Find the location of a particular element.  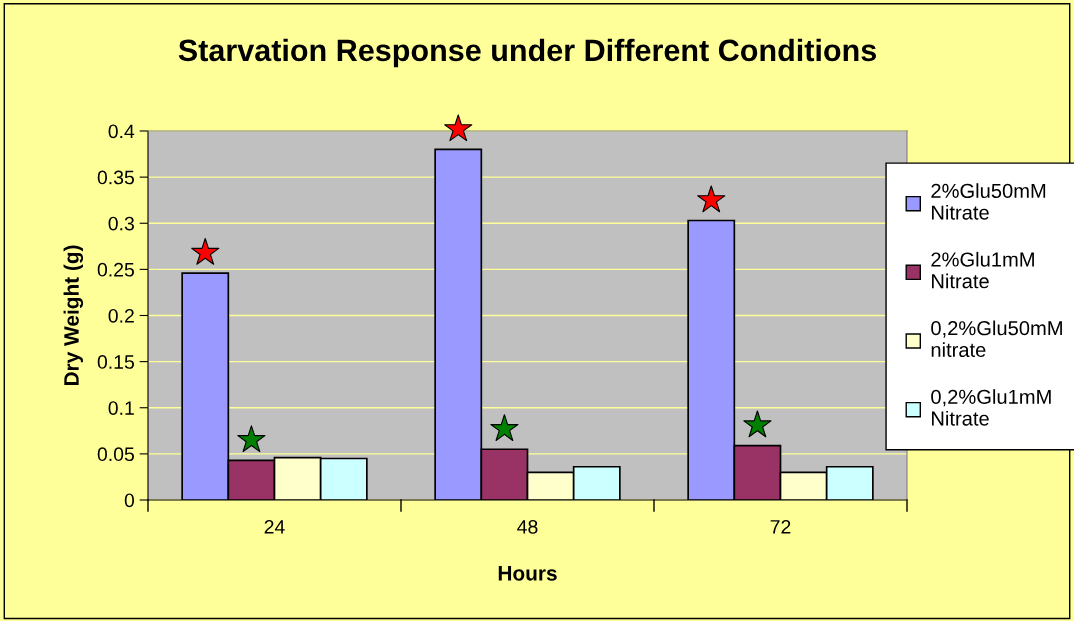

legend-label: 2%Glu1mM Nitrate is located at coordinates (982, 270).